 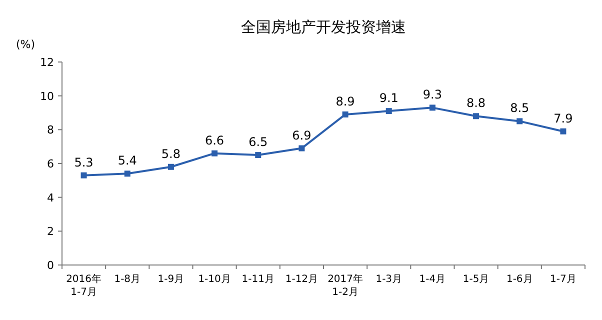 What do you see at coordinates (301, 279) in the screenshot?
I see `x-tick-label: 1-12月` at bounding box center [301, 279].